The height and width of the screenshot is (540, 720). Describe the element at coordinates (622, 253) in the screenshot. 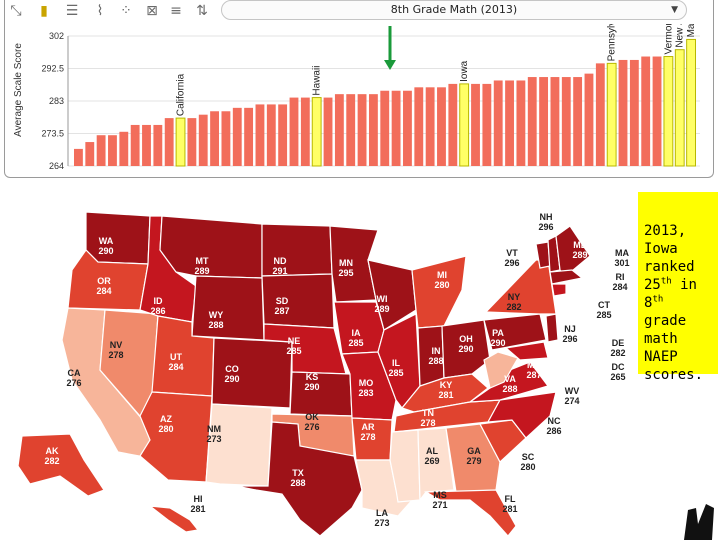

I see `state-abbr-label: MA` at that location.